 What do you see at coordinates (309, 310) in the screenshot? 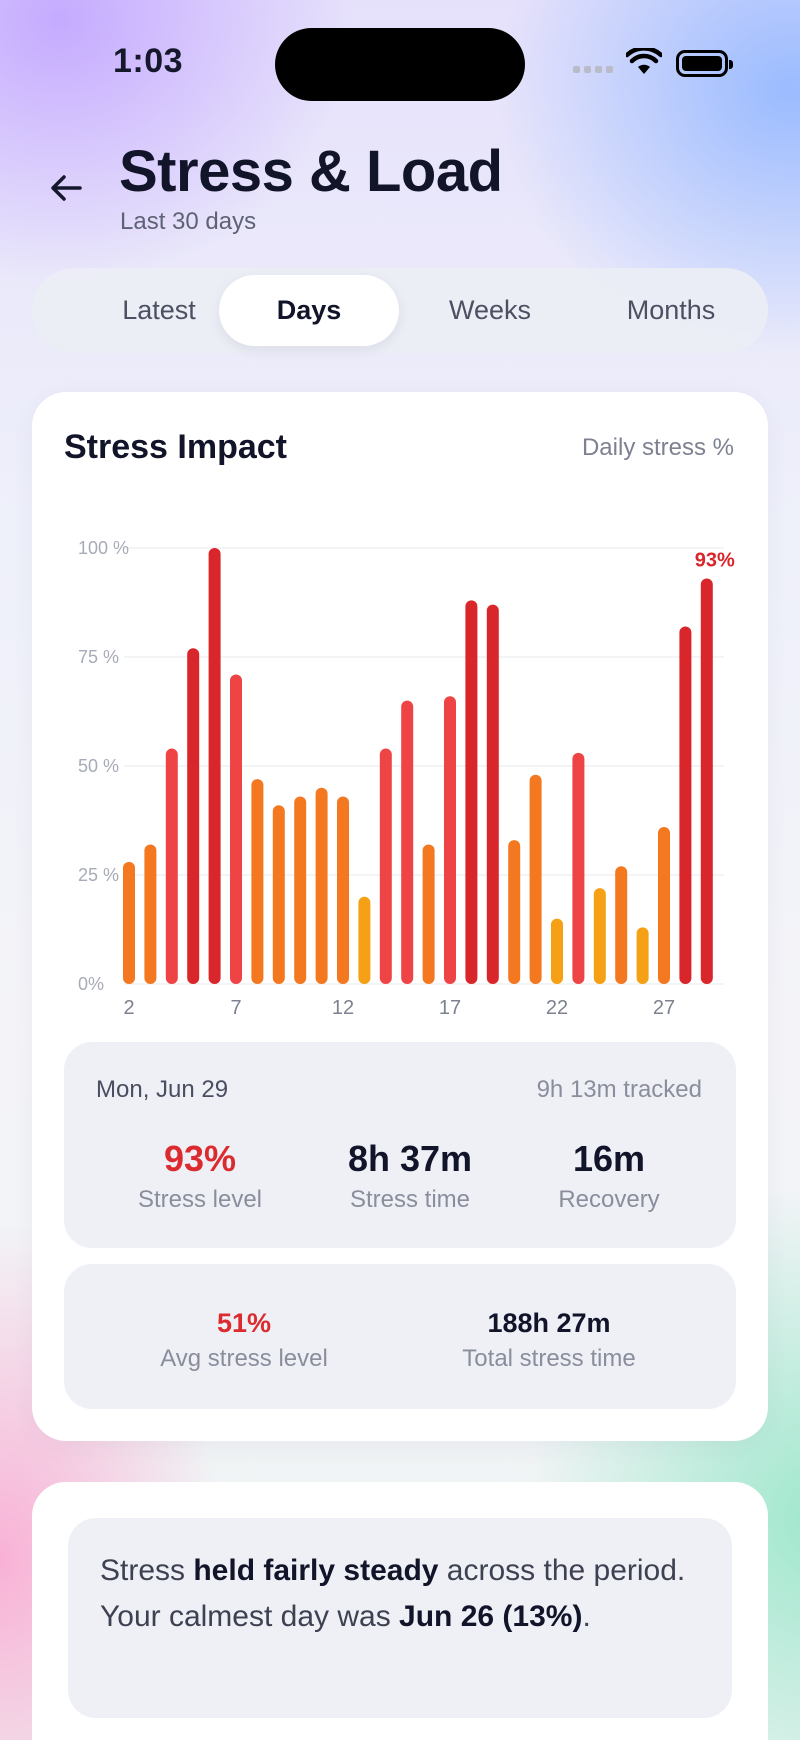
I see `tab-days: Days` at bounding box center [309, 310].